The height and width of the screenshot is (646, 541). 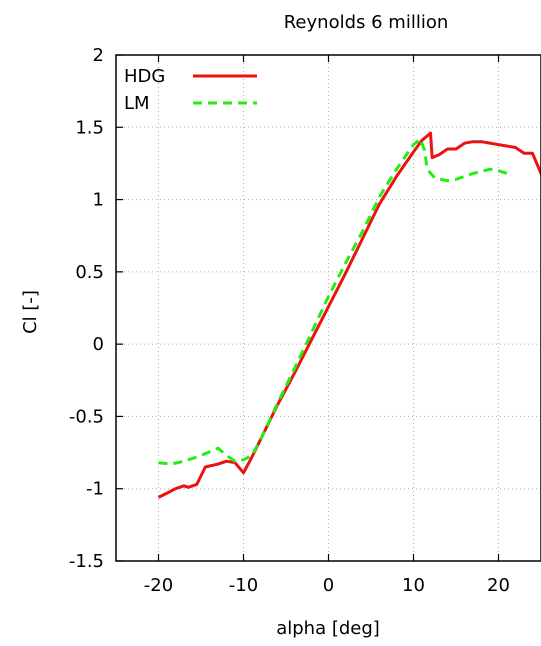 I want to click on y-tick-label: -1.5, so click(x=86, y=561).